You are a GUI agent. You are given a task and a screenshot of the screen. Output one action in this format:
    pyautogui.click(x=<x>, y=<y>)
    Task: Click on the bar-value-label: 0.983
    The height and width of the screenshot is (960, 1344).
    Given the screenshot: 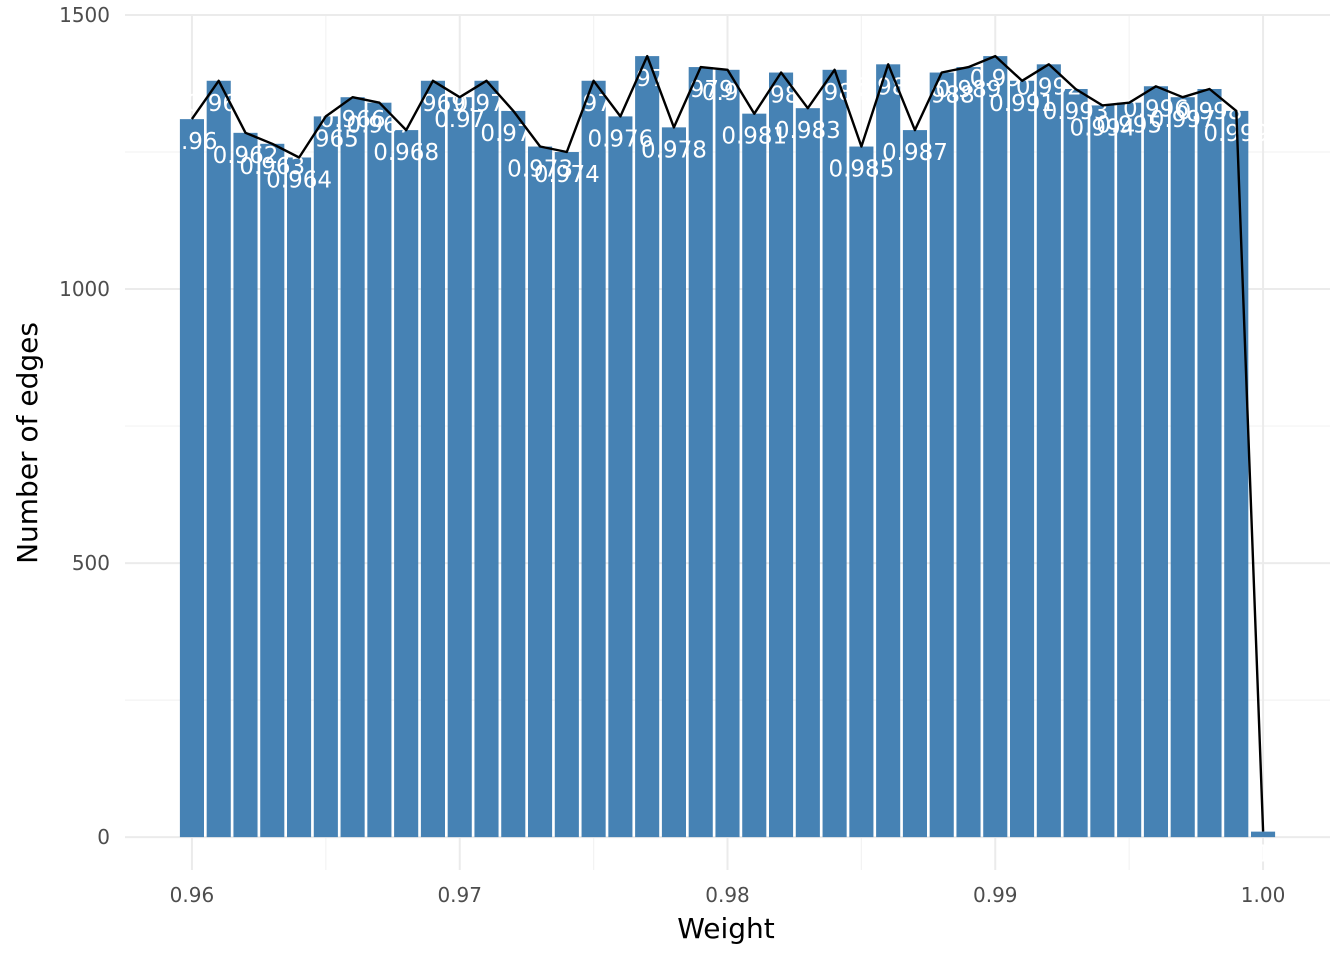 What is the action you would take?
    pyautogui.click(x=808, y=131)
    